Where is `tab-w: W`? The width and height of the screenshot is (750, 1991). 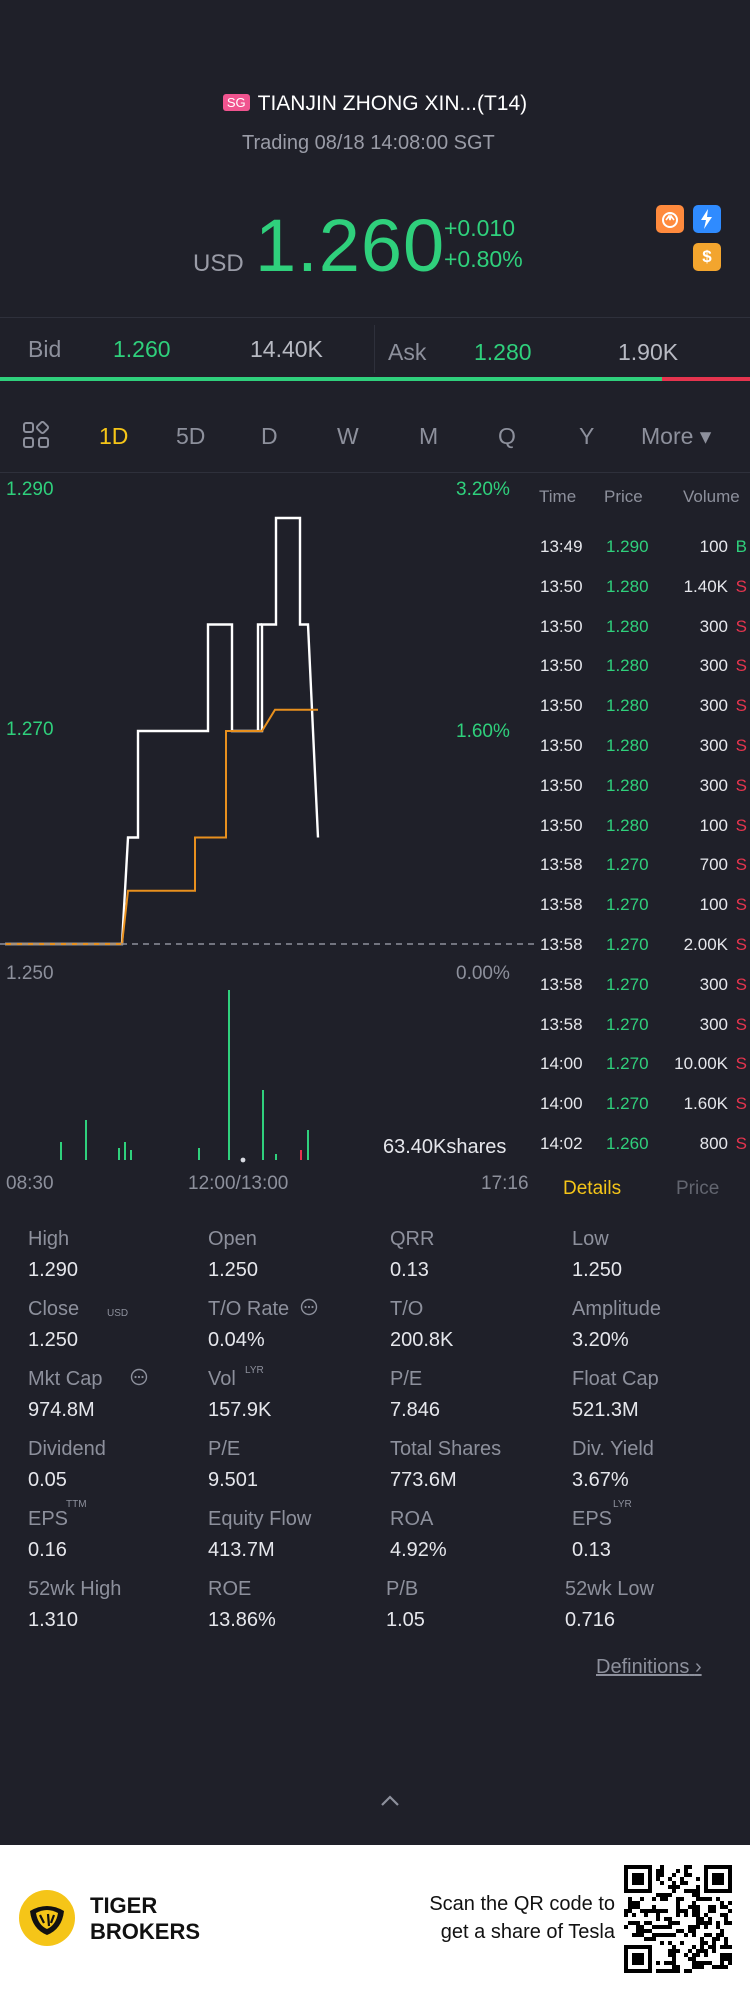
tab-w: W is located at coordinates (348, 436).